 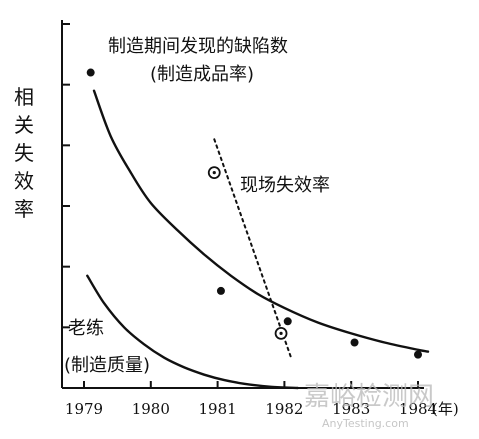 I want to click on x-tick-label-3: 1982, so click(x=284, y=409).